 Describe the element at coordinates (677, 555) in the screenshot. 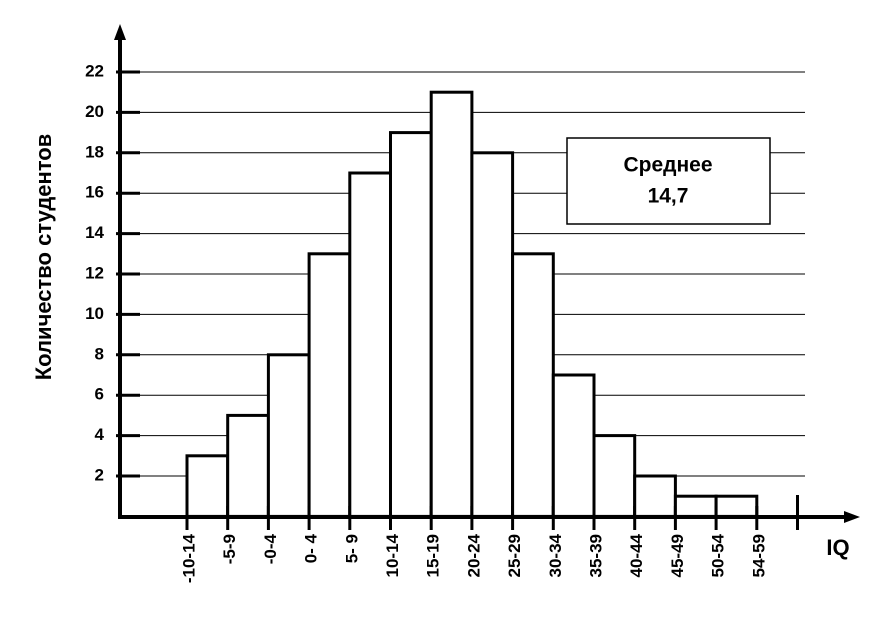

I see `x-tick-label: 45-49` at that location.